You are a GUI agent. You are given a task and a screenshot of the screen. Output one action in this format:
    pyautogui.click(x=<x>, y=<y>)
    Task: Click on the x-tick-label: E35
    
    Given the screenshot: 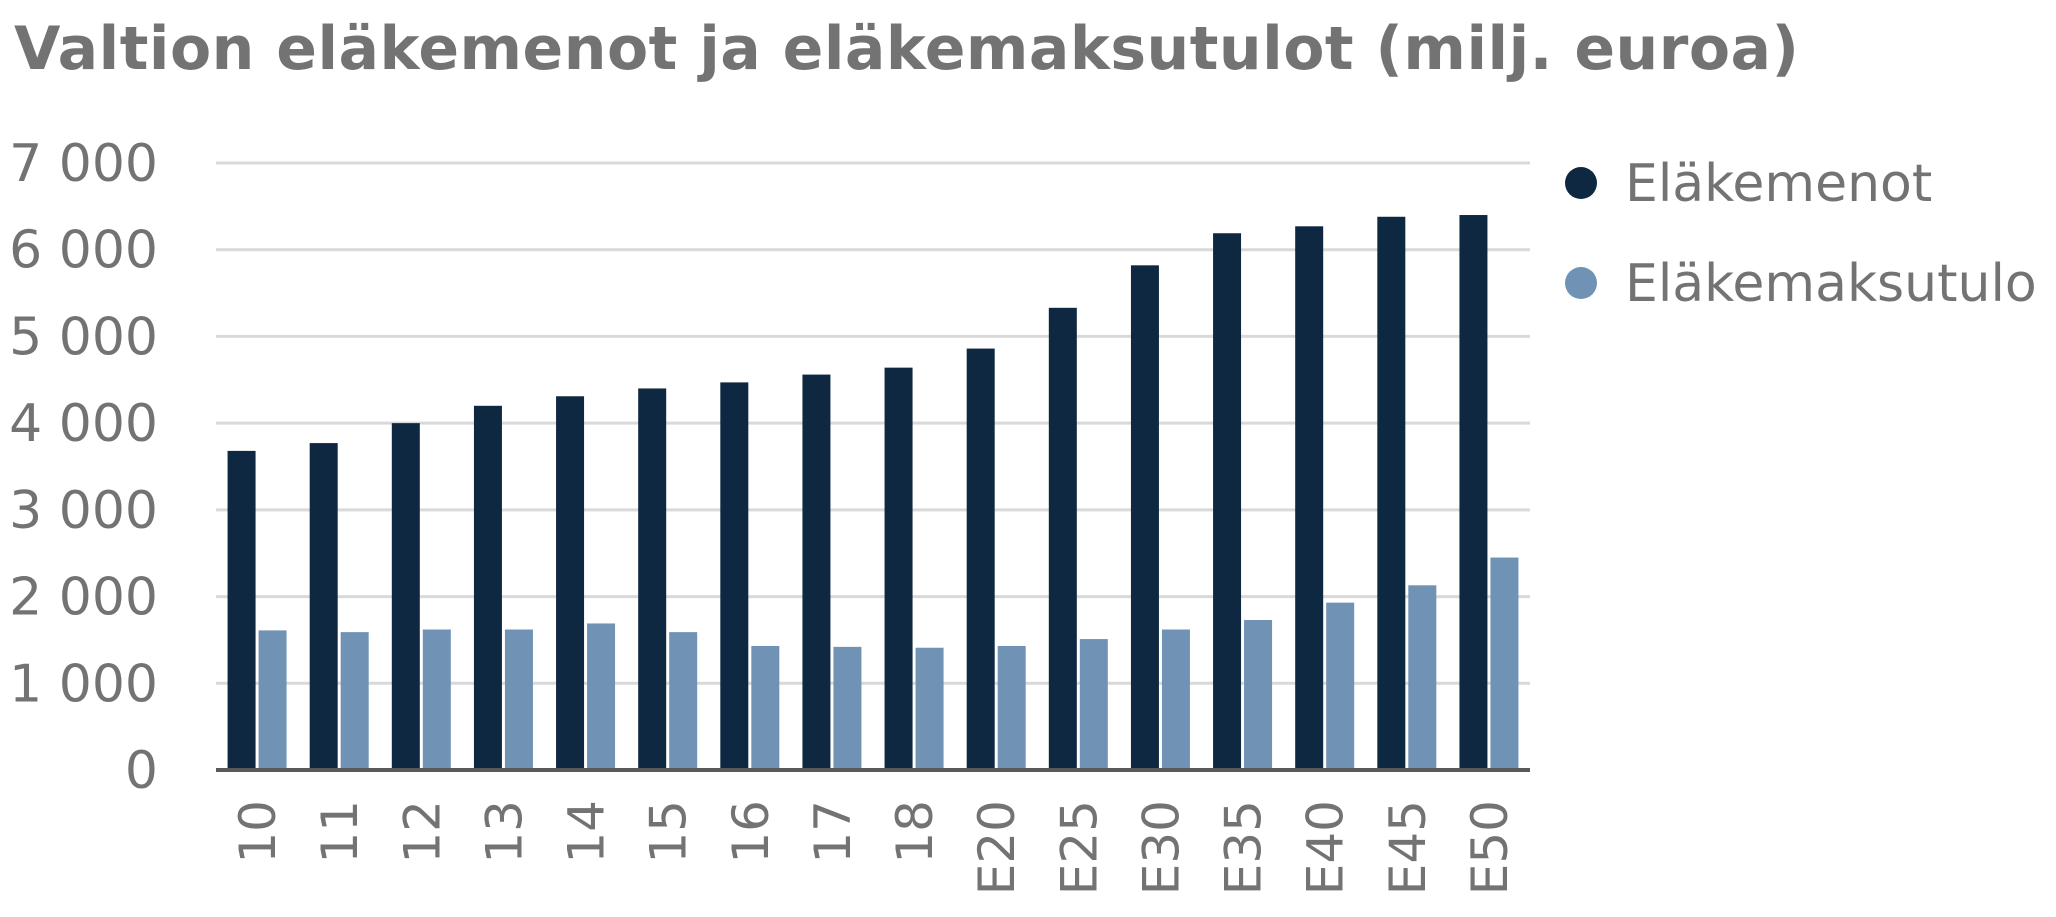 What is the action you would take?
    pyautogui.click(x=1244, y=847)
    